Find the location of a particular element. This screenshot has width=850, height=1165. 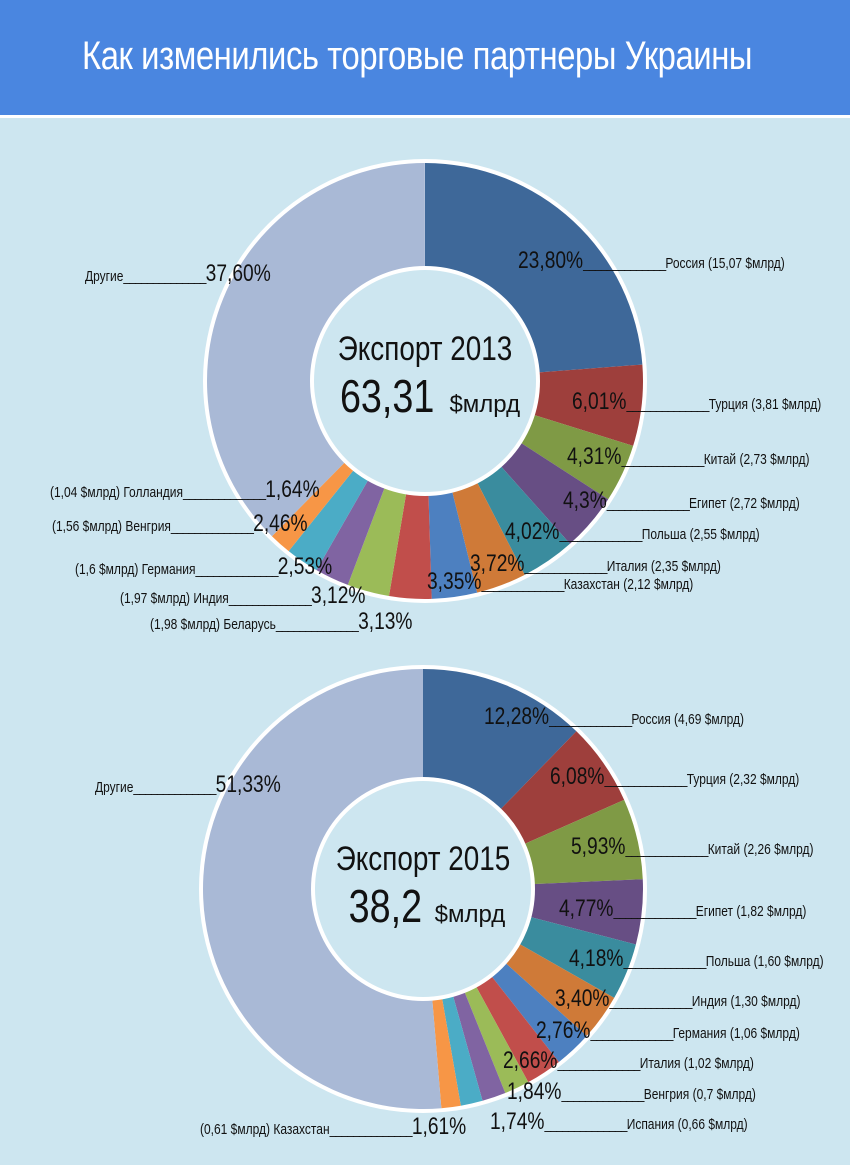

slice-label: (1,6 $млрд) Германия______________2,53% is located at coordinates (203, 567).